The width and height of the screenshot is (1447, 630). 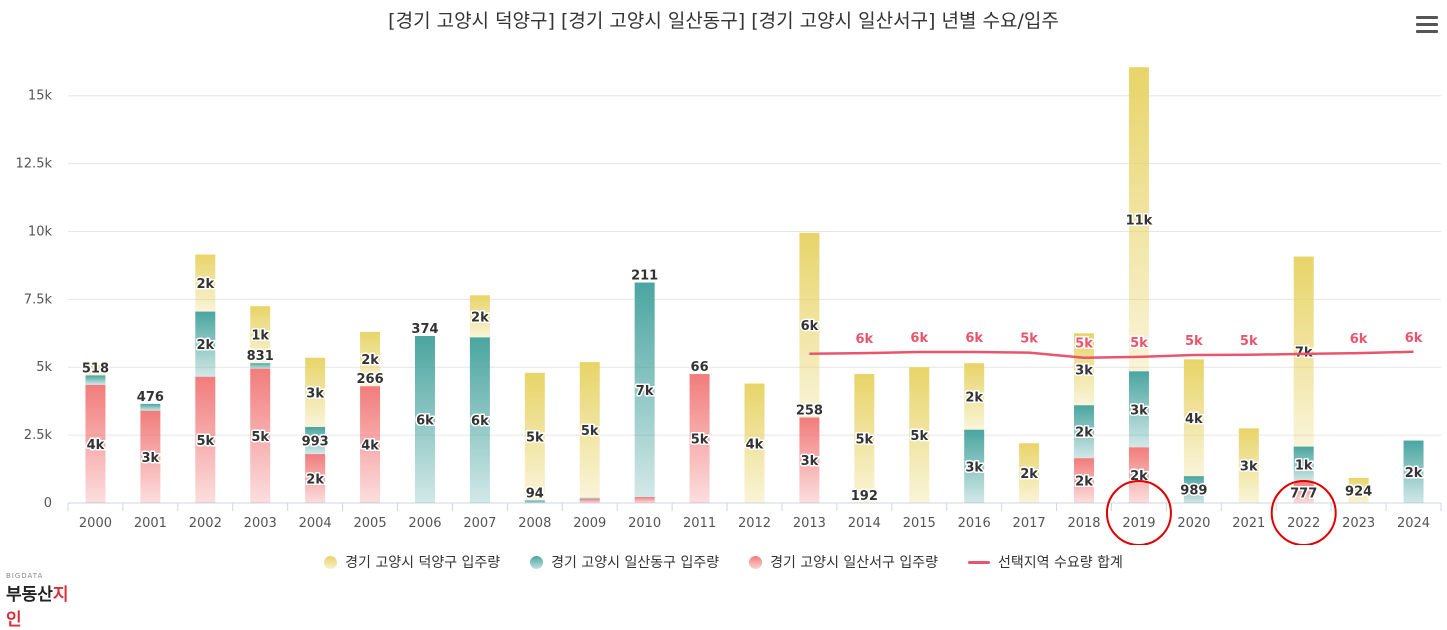 I want to click on bar-data-label: 1k, so click(x=260, y=336).